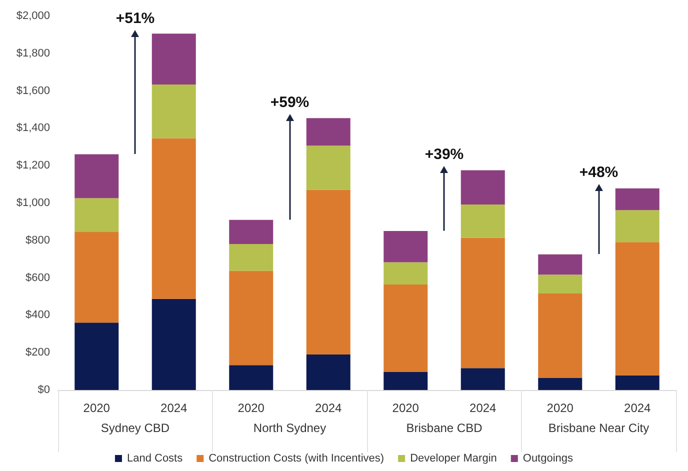 This screenshot has width=688, height=471. Describe the element at coordinates (33, 203) in the screenshot. I see `y-tick-label: $1,000` at that location.